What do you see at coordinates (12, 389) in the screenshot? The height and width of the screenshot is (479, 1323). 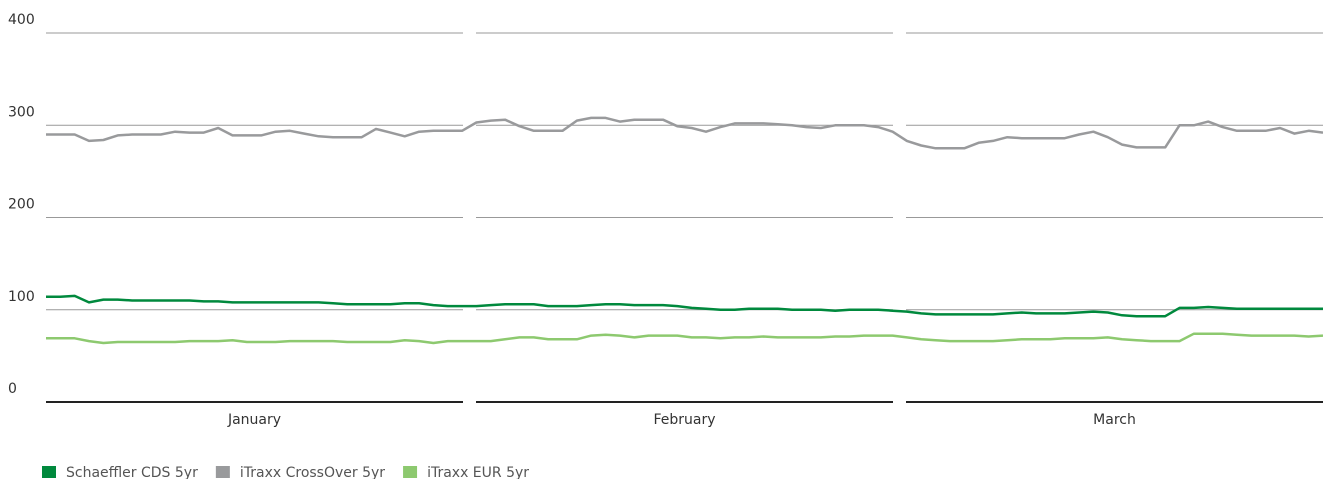 I see `y-tick-label: 0` at bounding box center [12, 389].